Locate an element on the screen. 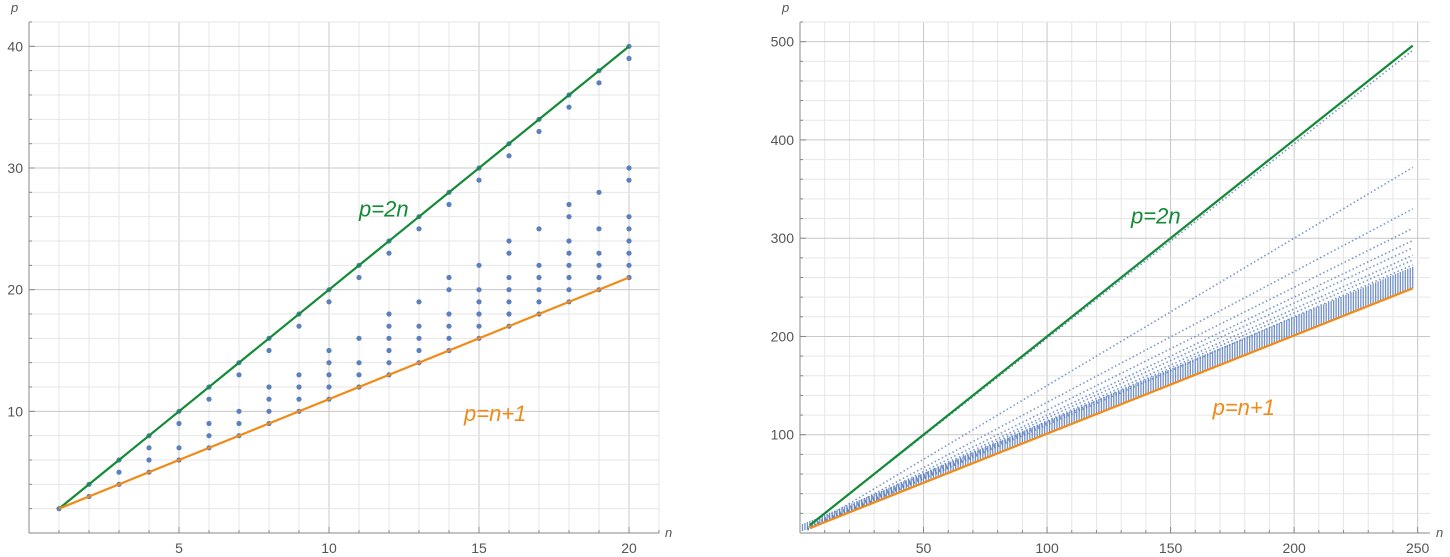 This screenshot has height=557, width=1450. x-tick-label: 10 is located at coordinates (329, 548).